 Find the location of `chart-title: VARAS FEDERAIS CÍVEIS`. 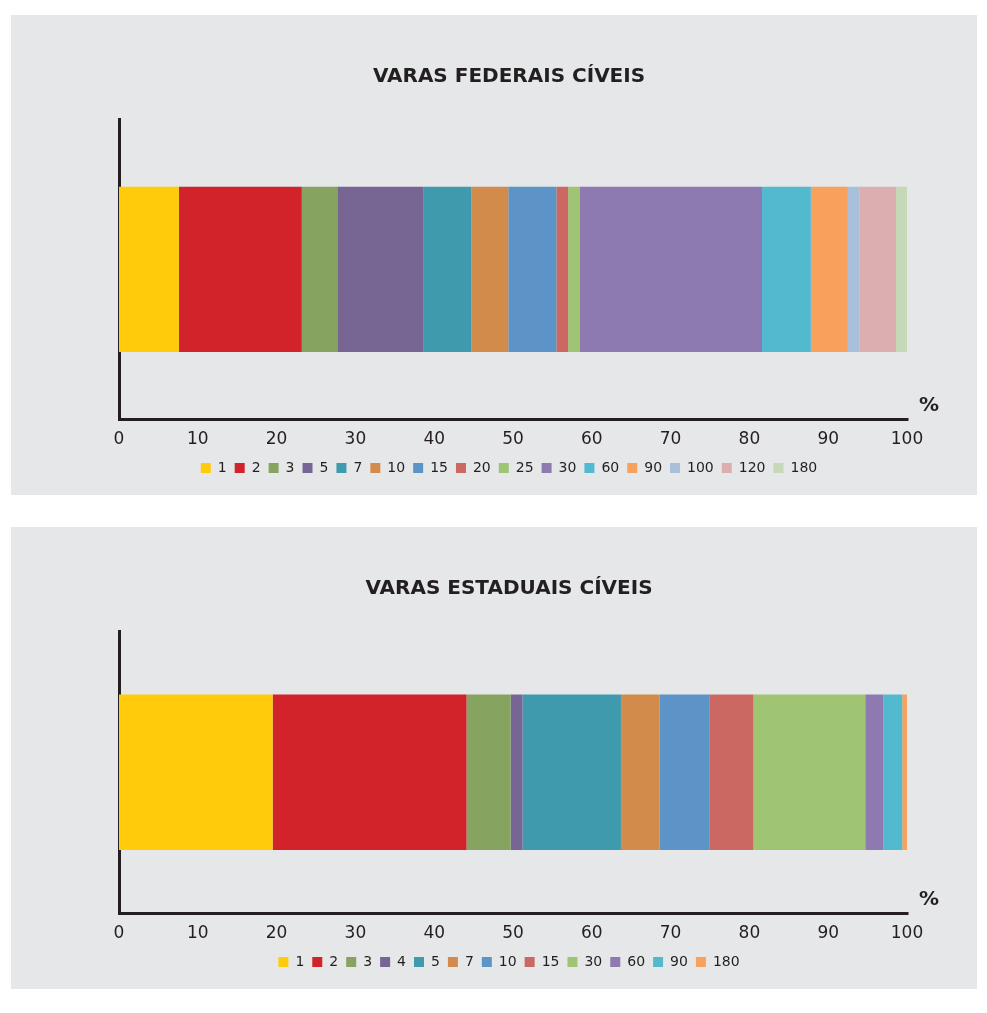

chart-title: VARAS FEDERAIS CÍVEIS is located at coordinates (509, 75).